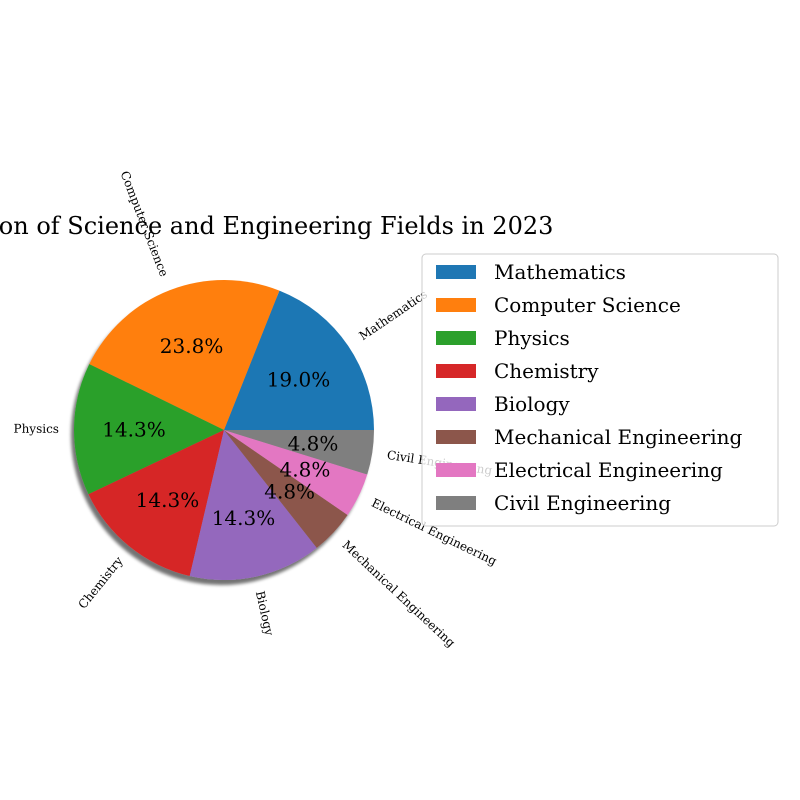 Image resolution: width=800 pixels, height=800 pixels. I want to click on legend-swatch-mathematics, so click(456, 272).